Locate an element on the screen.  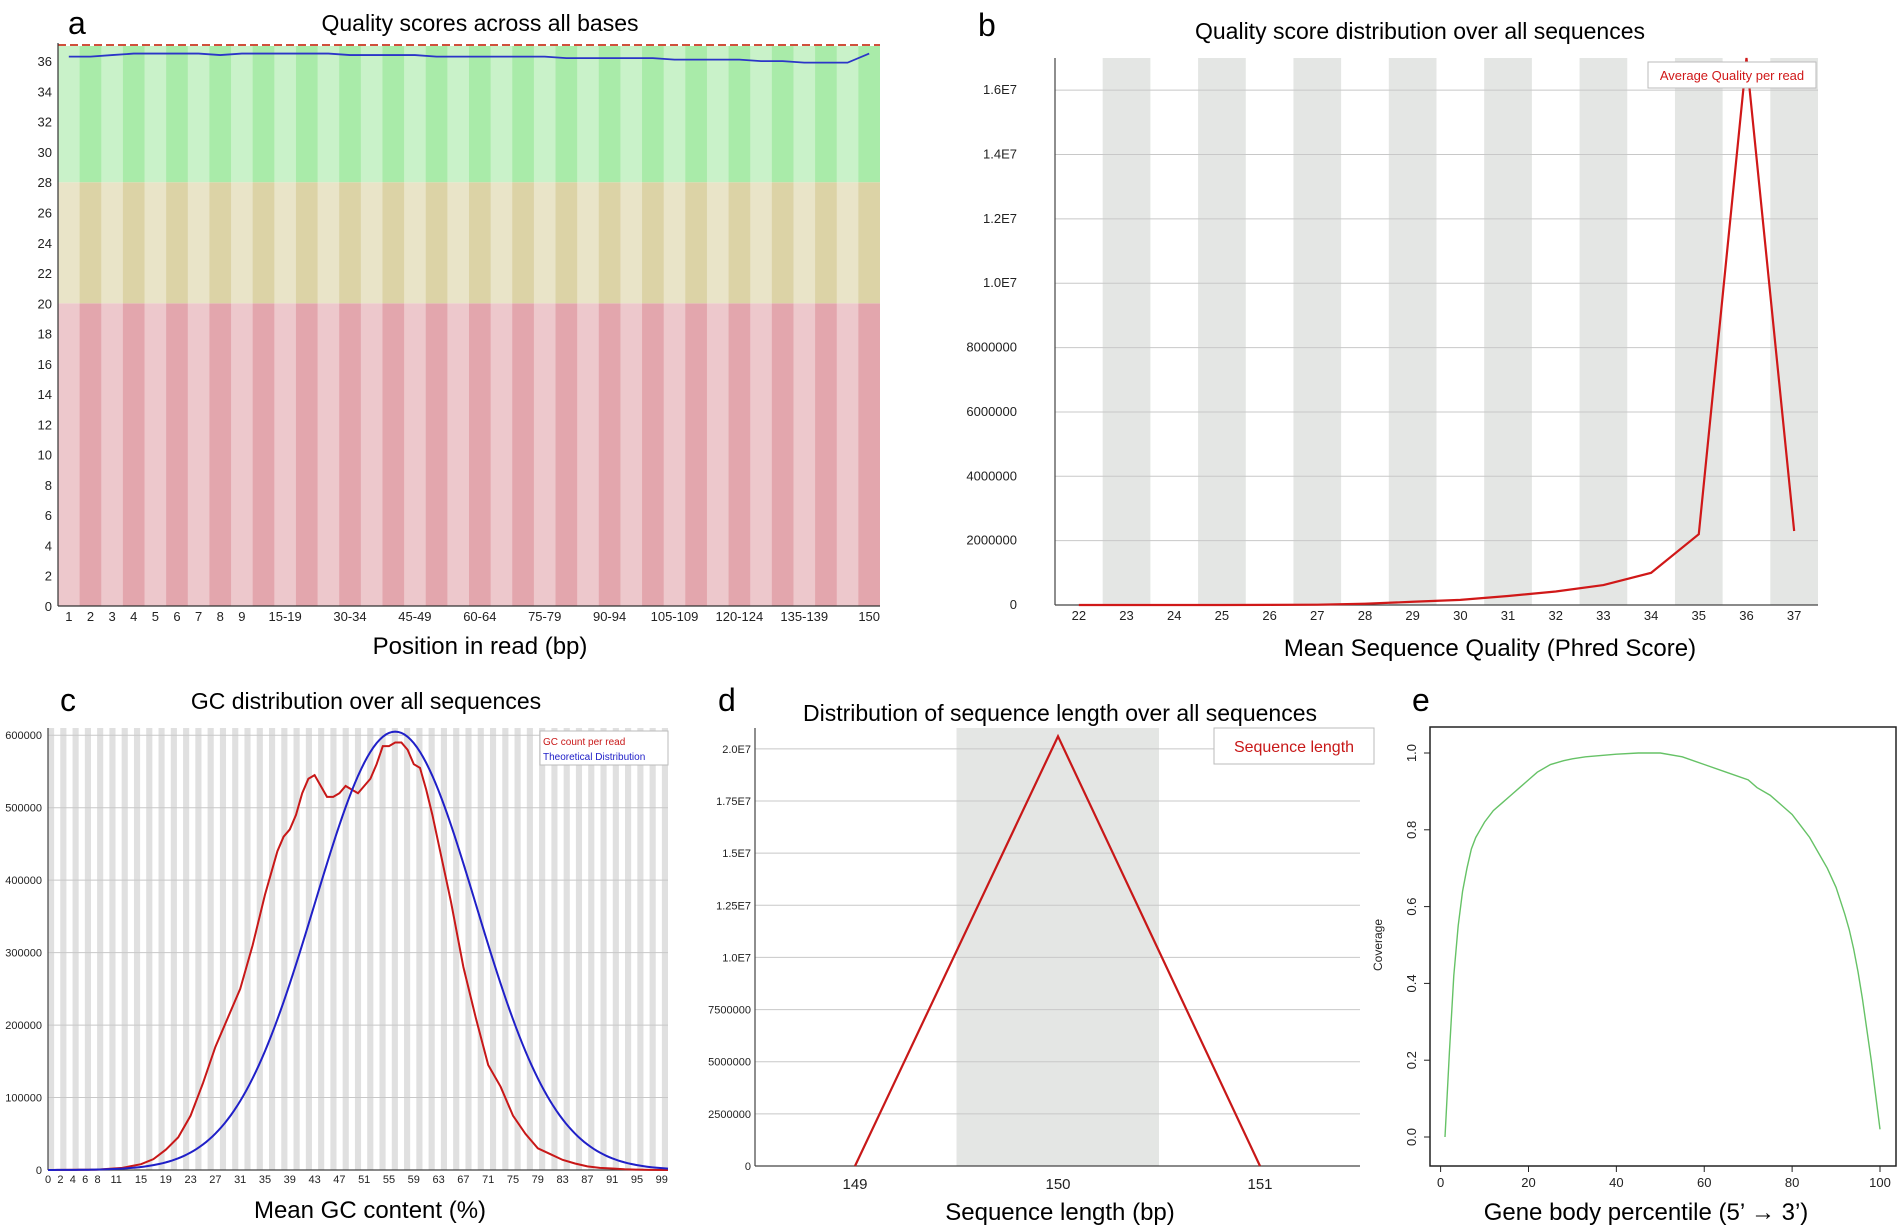
x-tick-label: 8 is located at coordinates (220, 616).